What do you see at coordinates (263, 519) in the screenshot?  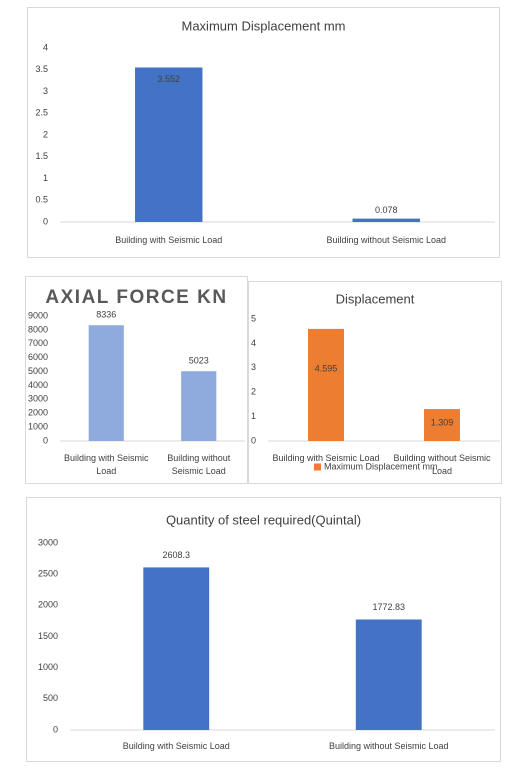 I see `chart-title: Quantity of steel required(Quintal)` at bounding box center [263, 519].